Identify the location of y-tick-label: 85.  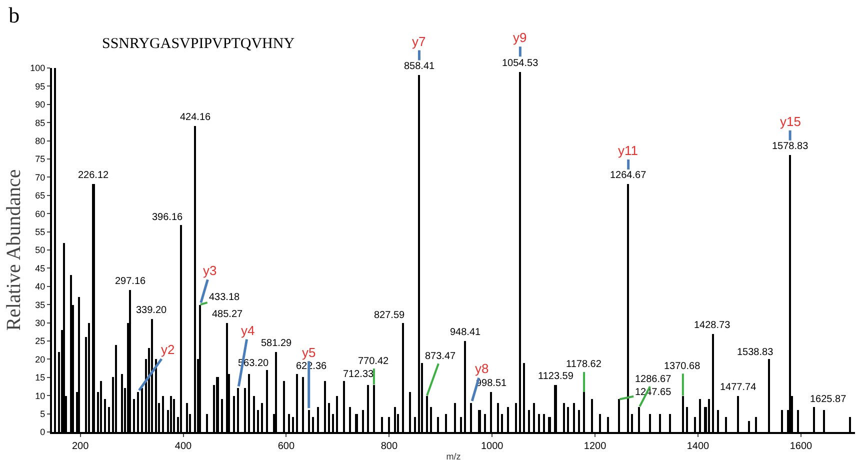
(40, 123).